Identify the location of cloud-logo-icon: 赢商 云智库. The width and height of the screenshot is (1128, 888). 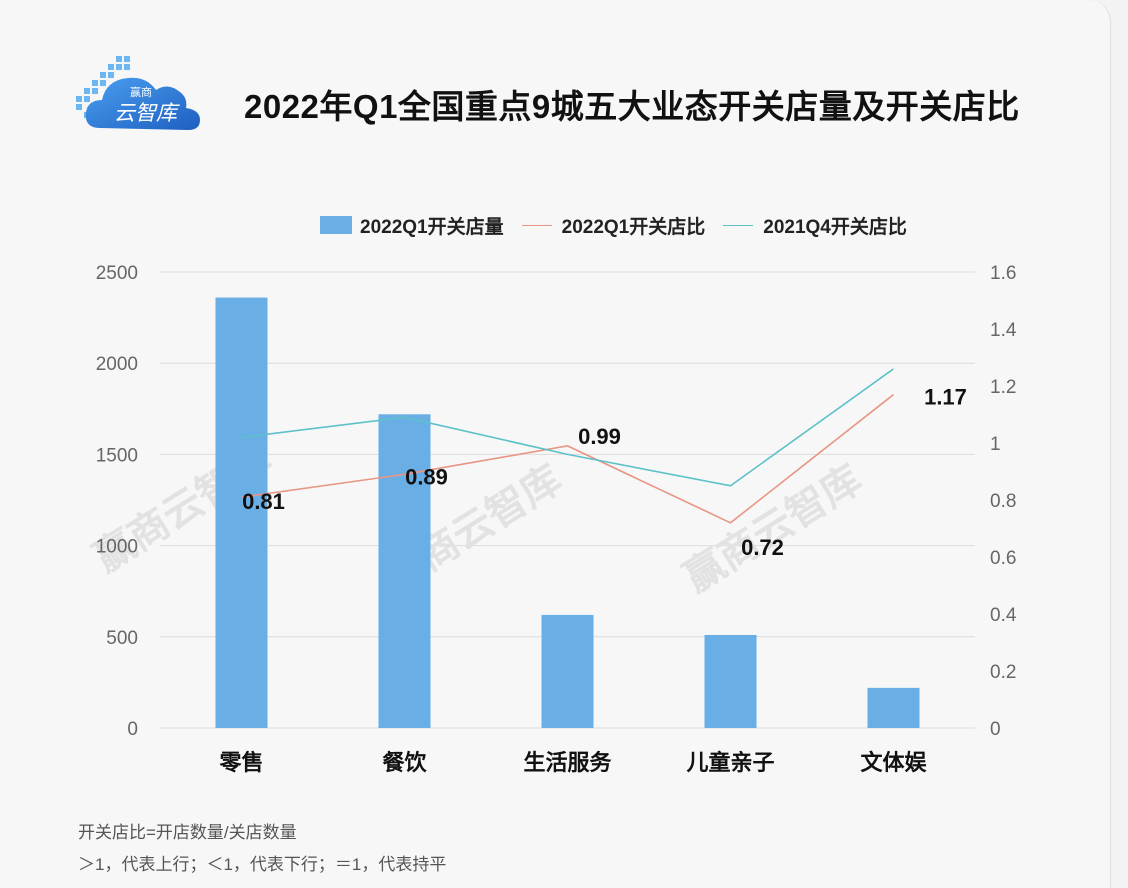
(138, 93).